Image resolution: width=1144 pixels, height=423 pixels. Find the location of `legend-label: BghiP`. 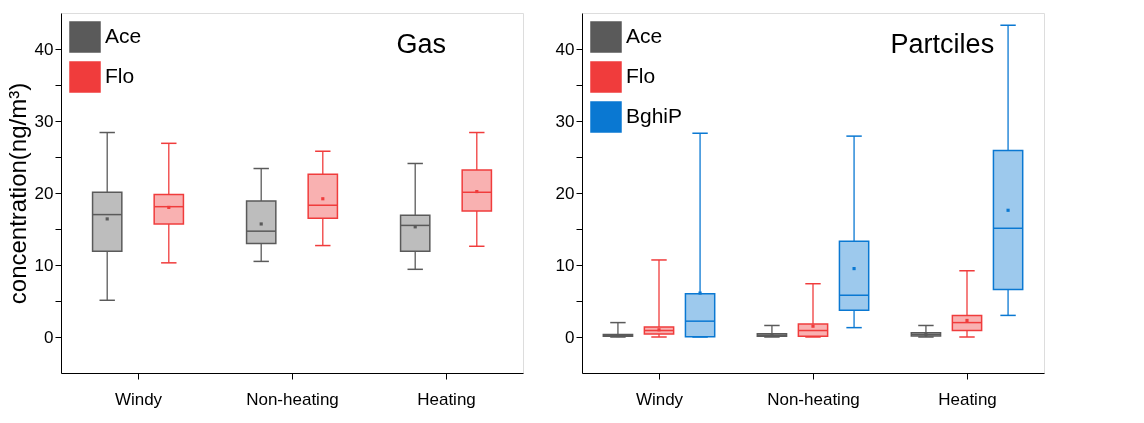

legend-label: BghiP is located at coordinates (654, 115).